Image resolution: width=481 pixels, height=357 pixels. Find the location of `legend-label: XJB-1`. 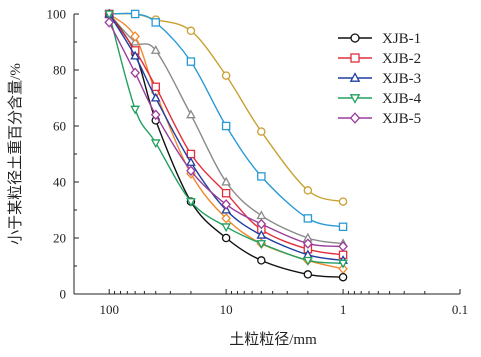

legend-label: XJB-1 is located at coordinates (401, 39).